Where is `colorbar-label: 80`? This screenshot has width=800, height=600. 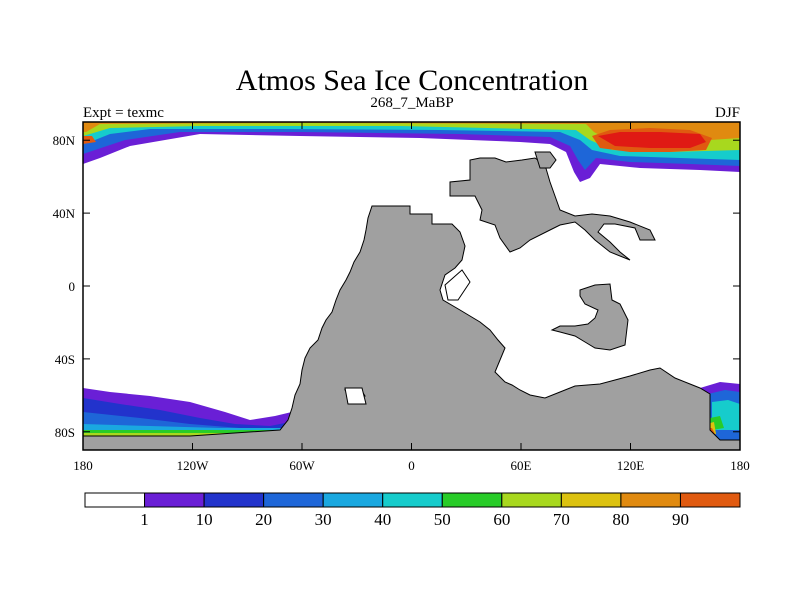
colorbar-label: 80 is located at coordinates (620, 519).